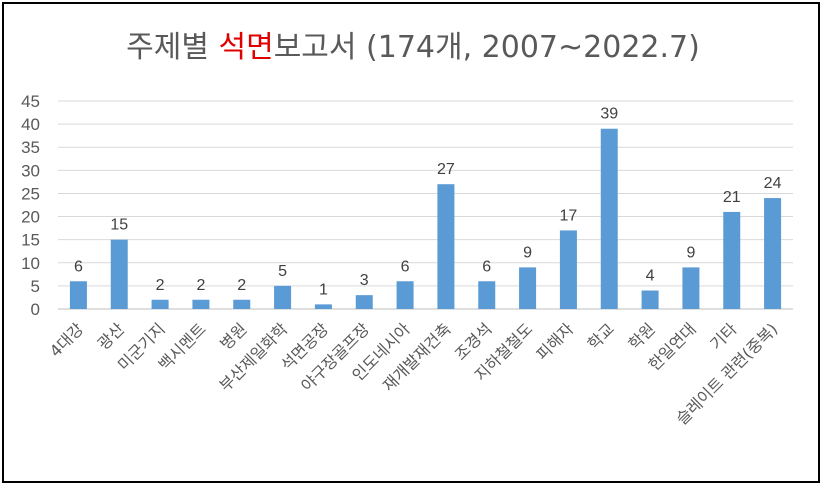 The width and height of the screenshot is (826, 489). What do you see at coordinates (233, 336) in the screenshot?
I see `category-label: 병원` at bounding box center [233, 336].